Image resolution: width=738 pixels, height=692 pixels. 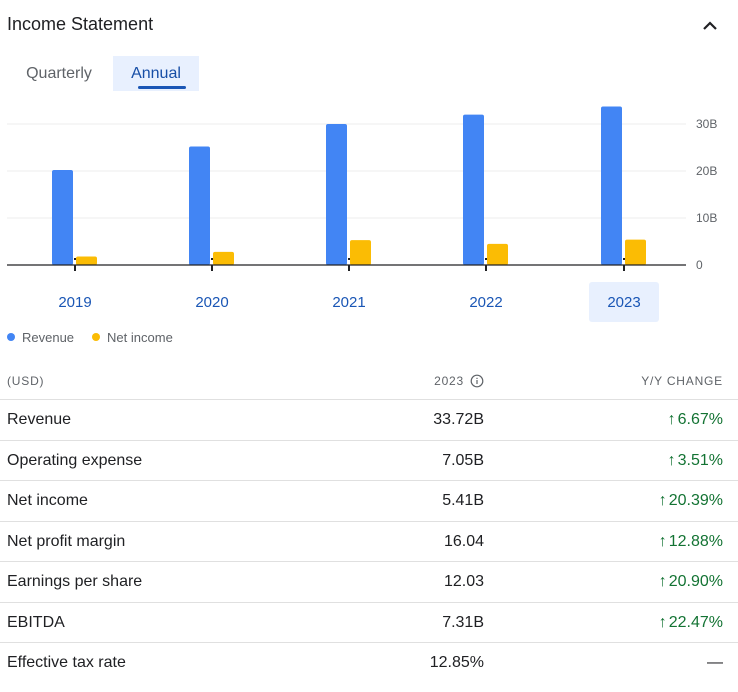 I want to click on legend-net-income-dot, so click(x=96, y=337).